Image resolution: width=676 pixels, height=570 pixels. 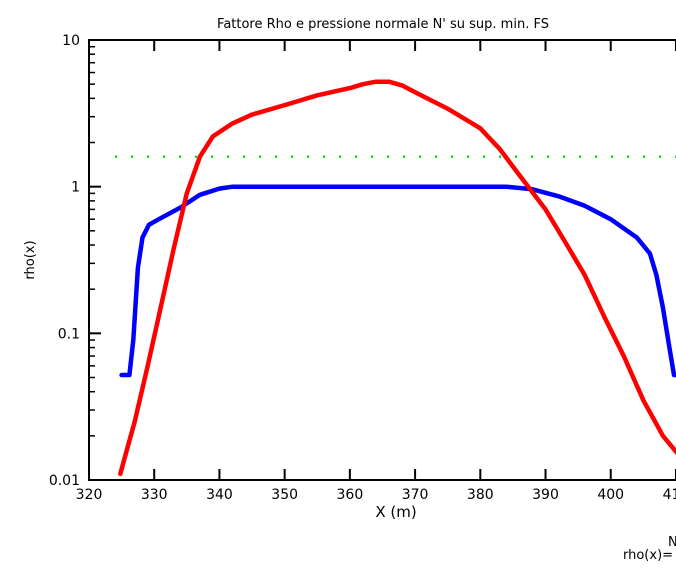 I want to click on x-tick-label: 410, so click(x=669, y=495).